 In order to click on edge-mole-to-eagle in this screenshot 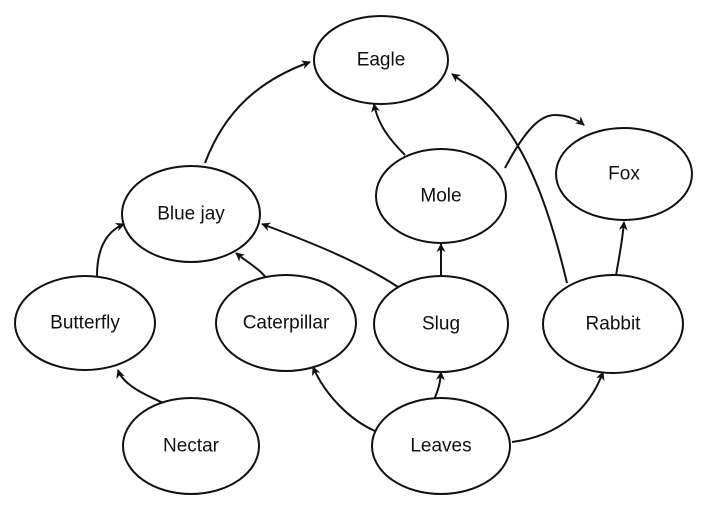, I will do `click(388, 129)`.